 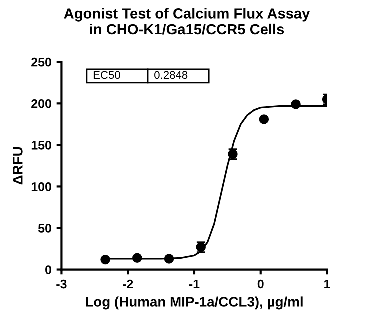 I want to click on y-axis-title: ΔRFU, so click(x=18, y=166).